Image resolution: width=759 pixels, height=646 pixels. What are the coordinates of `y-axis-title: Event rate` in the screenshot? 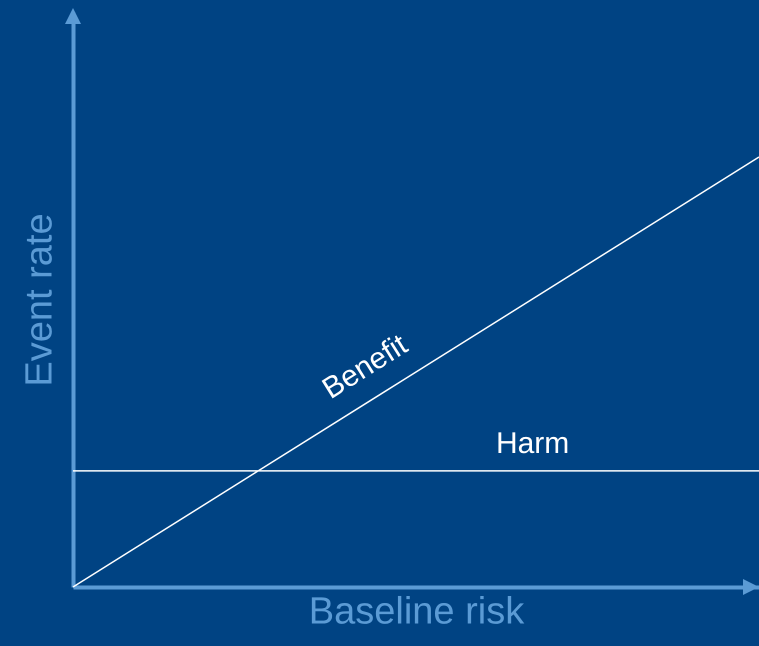 It's located at (39, 300).